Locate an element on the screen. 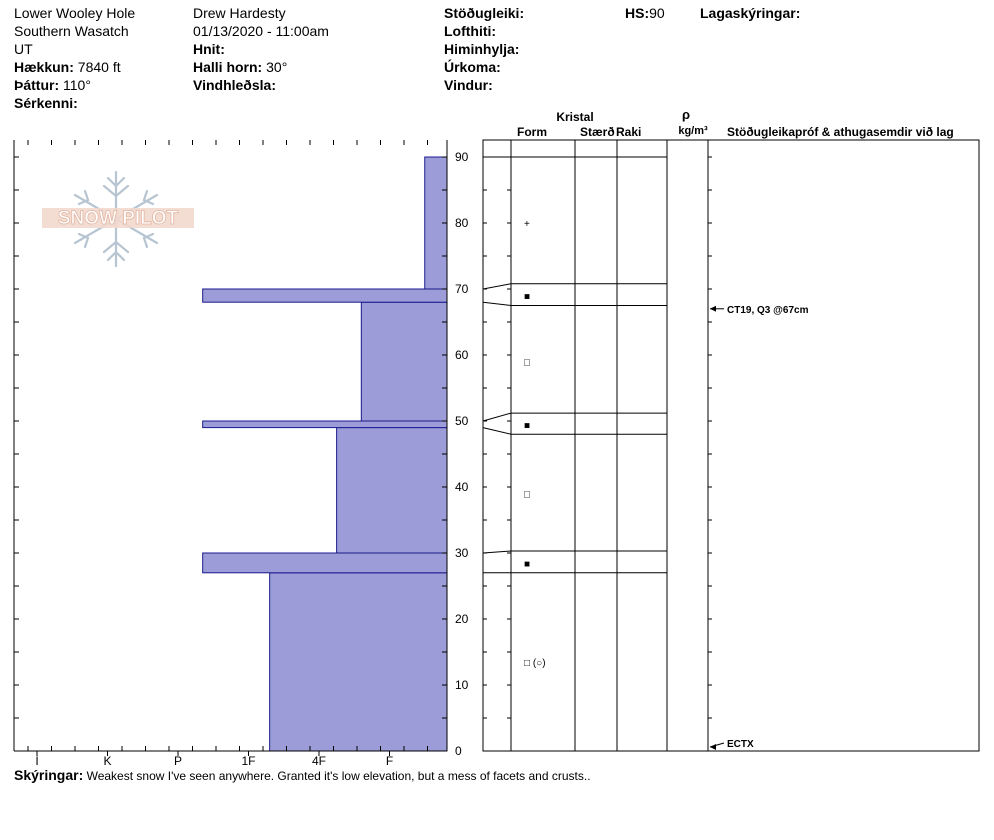 Image resolution: width=994 pixels, height=840 pixels. height-tick-label: 50 is located at coordinates (462, 421).